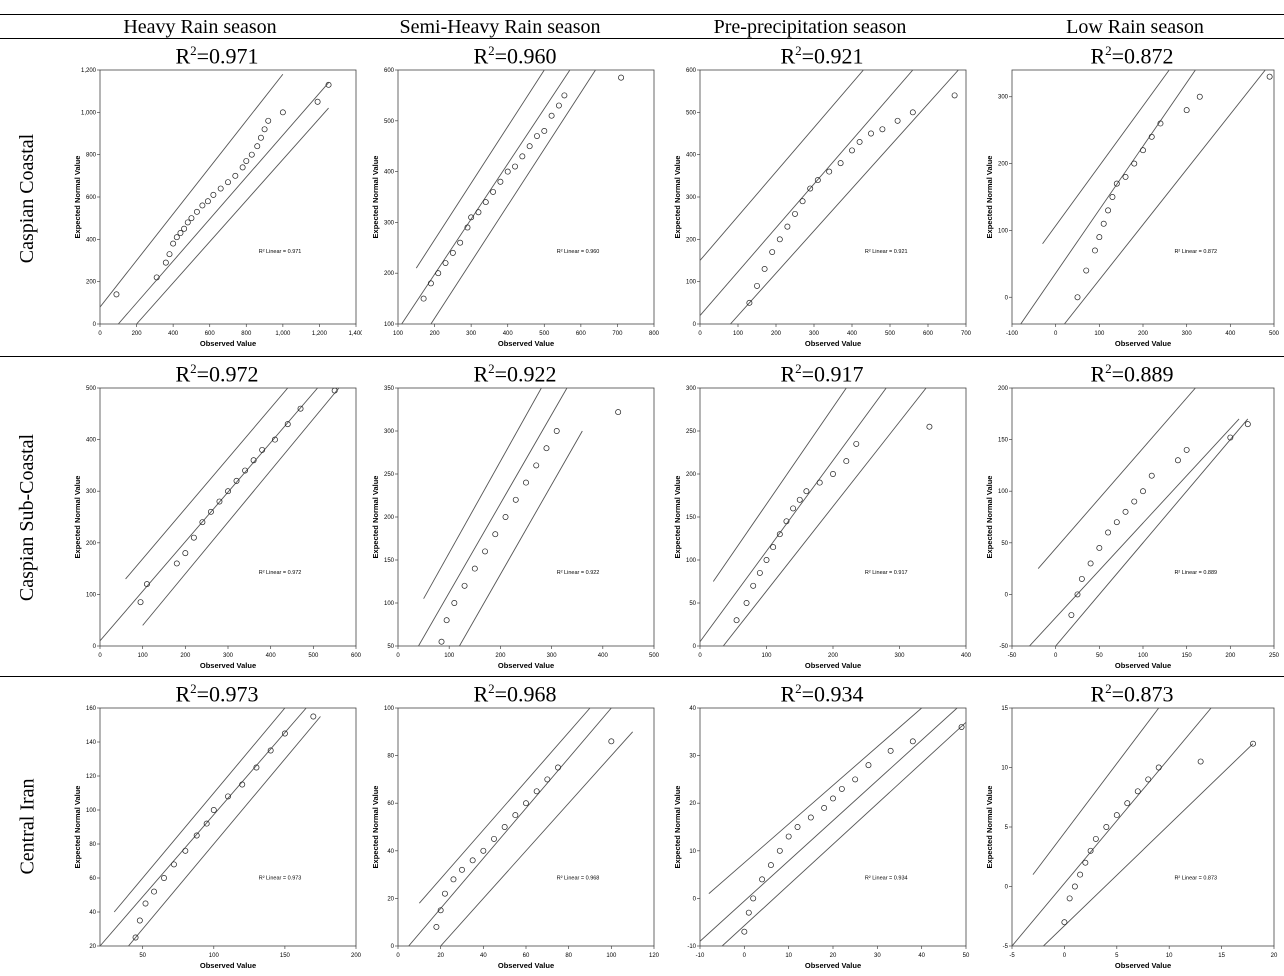 The width and height of the screenshot is (1284, 976). What do you see at coordinates (1007, 828) in the screenshot?
I see `y-tick-label: 5` at bounding box center [1007, 828].